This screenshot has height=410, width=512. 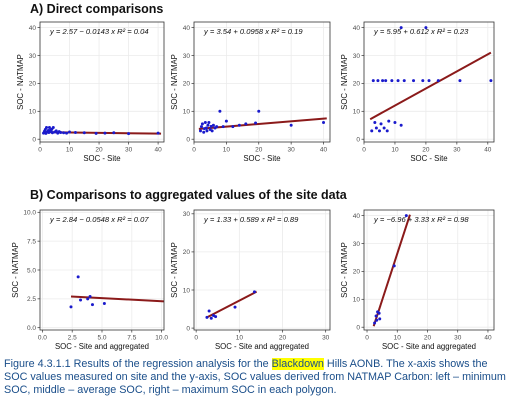 What do you see at coordinates (31, 241) in the screenshot?
I see `y-tick-label: 7.5` at bounding box center [31, 241].